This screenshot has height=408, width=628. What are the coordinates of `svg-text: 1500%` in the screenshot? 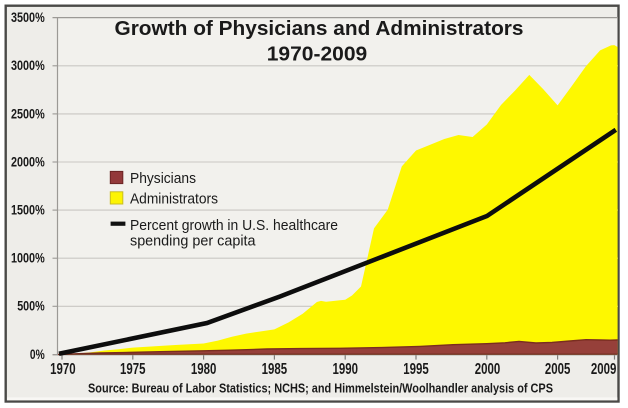 It's located at (28, 210).